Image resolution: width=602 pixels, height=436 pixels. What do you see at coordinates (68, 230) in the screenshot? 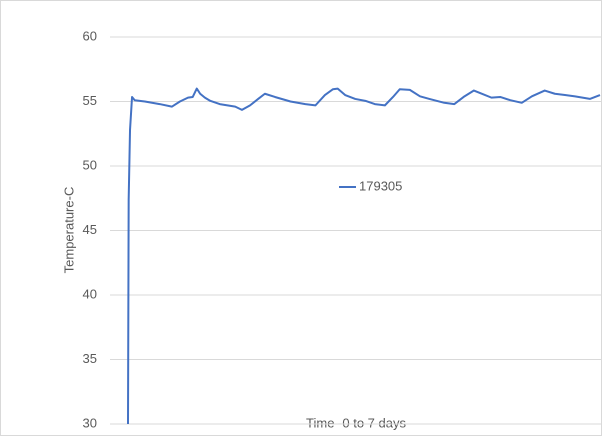
I see `y-axis-title: Temperature-C` at bounding box center [68, 230].